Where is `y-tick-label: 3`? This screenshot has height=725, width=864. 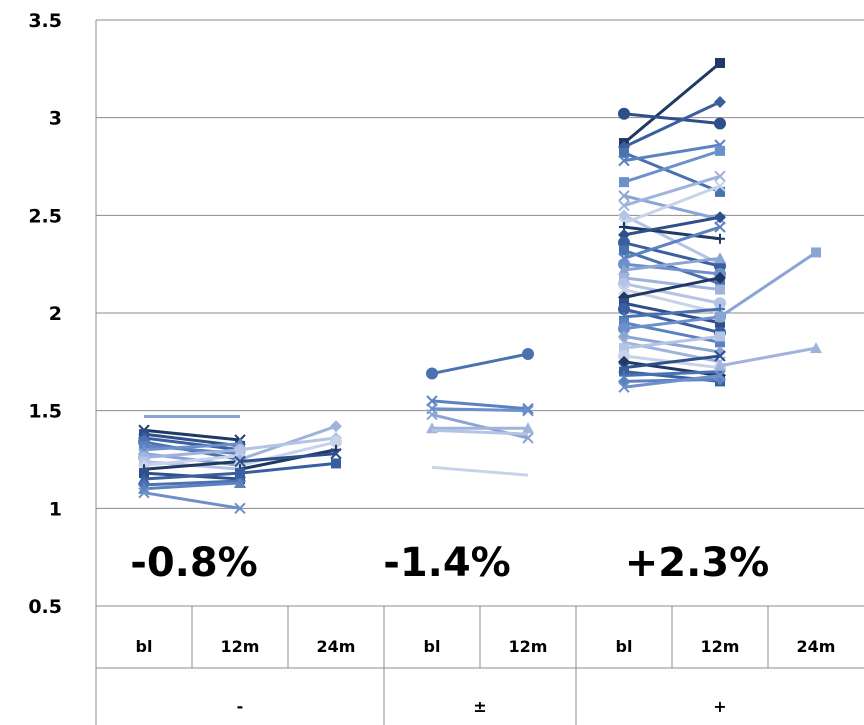
y-tick-label: 3 is located at coordinates (55, 119).